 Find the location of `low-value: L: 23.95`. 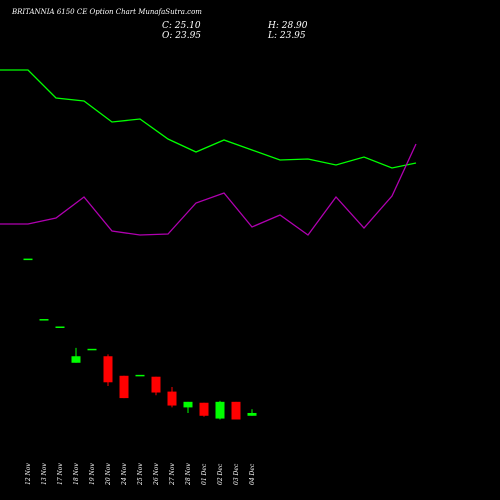

low-value: L: 23.95 is located at coordinates (286, 36).